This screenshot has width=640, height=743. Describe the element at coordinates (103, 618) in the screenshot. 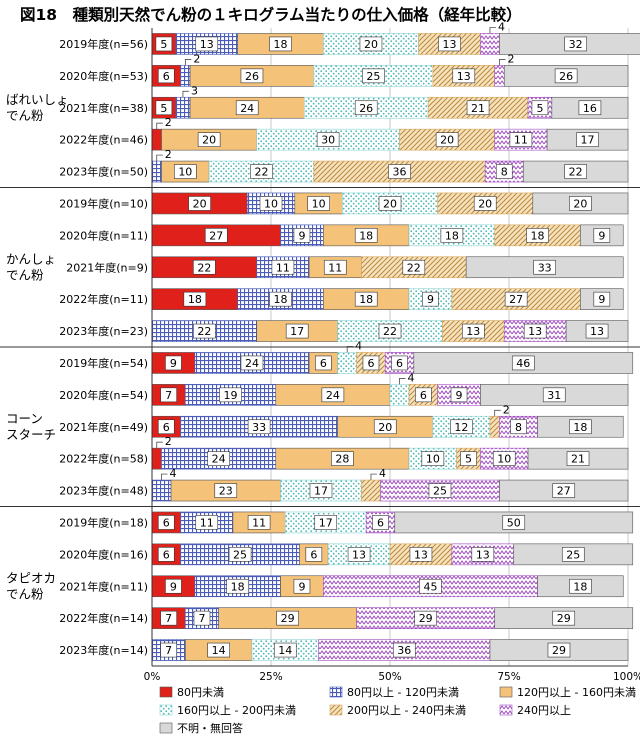

I see `row-label: 2022年度(n=14)` at that location.